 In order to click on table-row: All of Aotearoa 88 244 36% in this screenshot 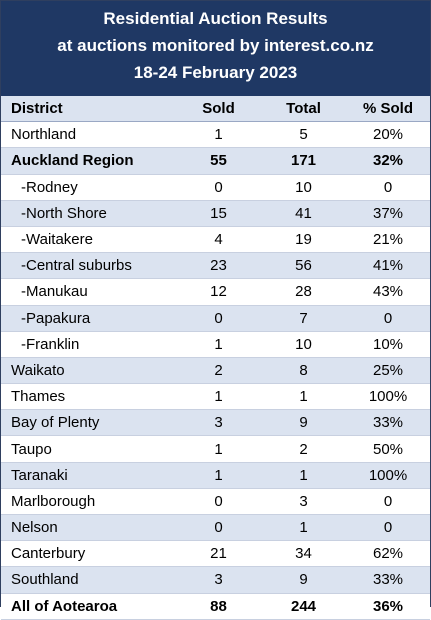, I will do `click(215, 606)`.